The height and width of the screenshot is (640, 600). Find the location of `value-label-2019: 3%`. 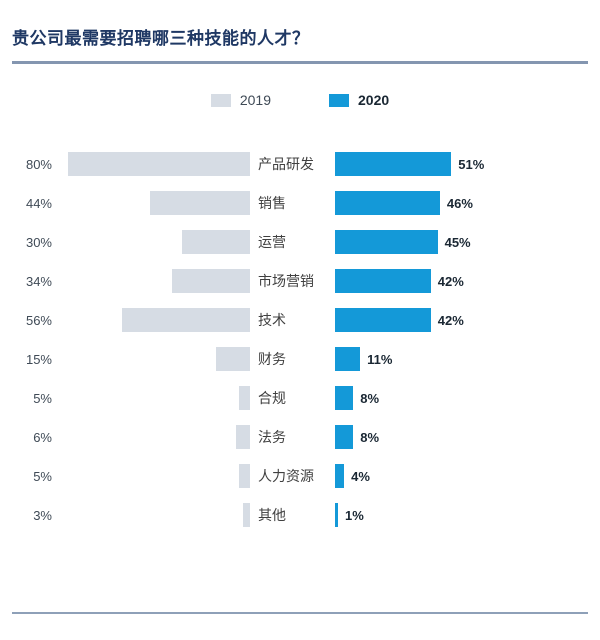

value-label-2019: 3% is located at coordinates (42, 515).